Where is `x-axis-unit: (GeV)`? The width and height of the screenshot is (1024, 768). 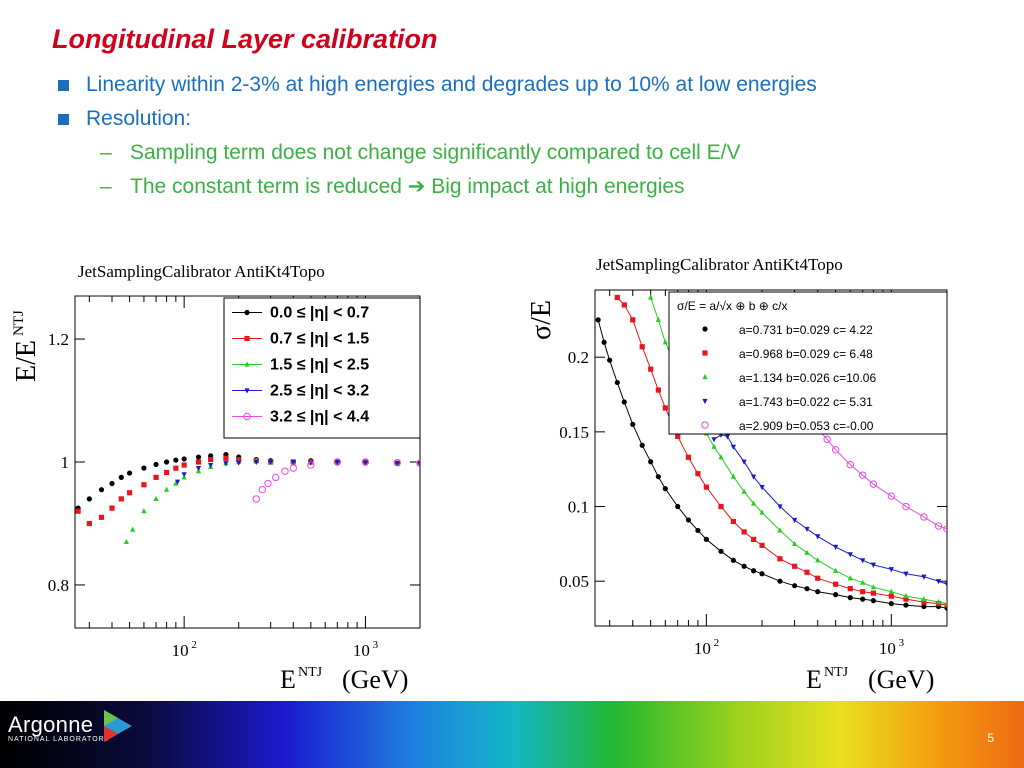 x-axis-unit: (GeV) is located at coordinates (901, 679).